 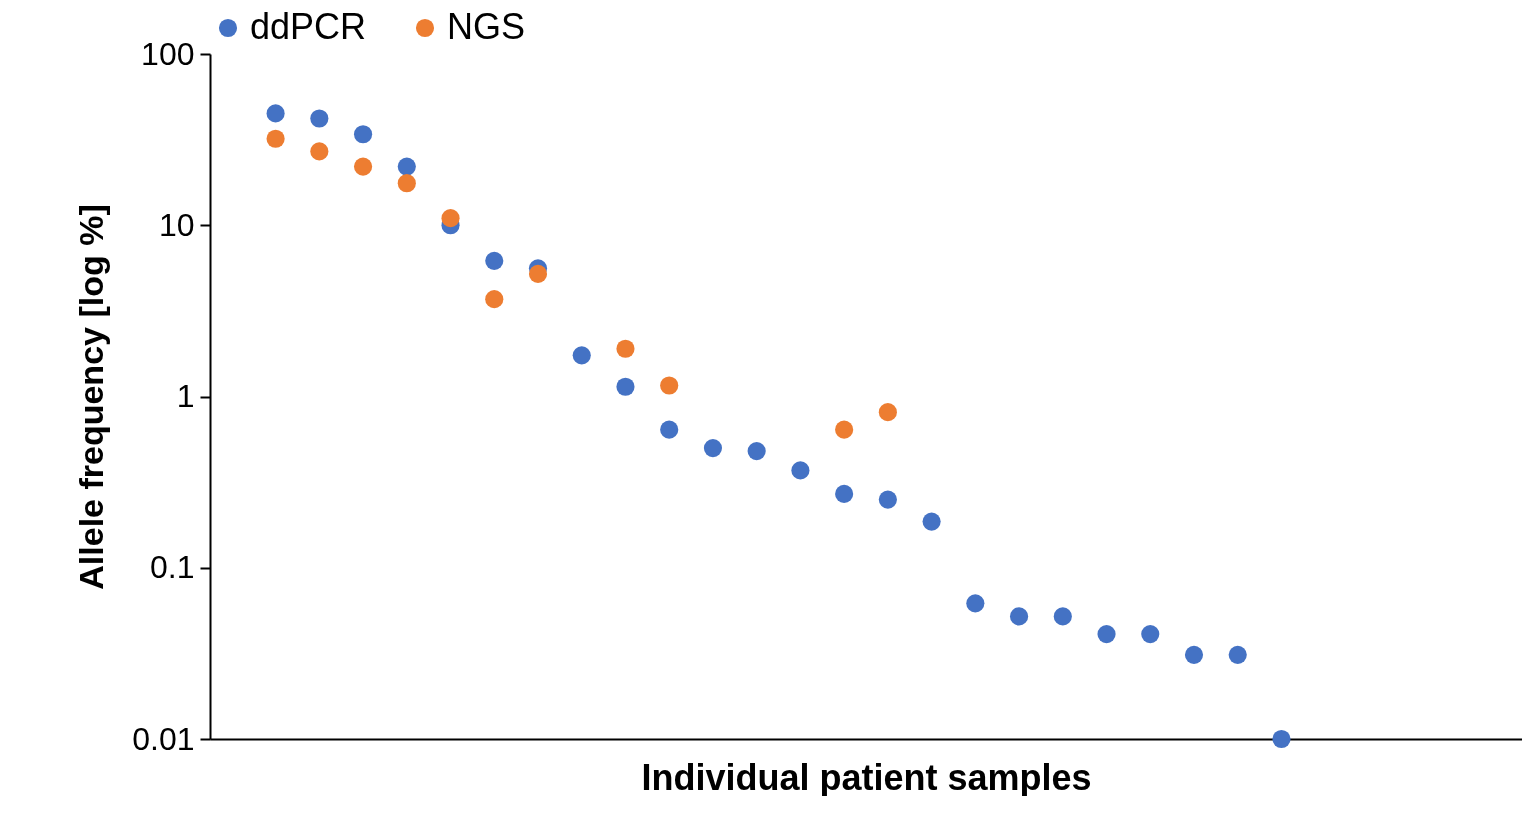 I want to click on y-tick-label: 0.1, so click(x=172, y=567).